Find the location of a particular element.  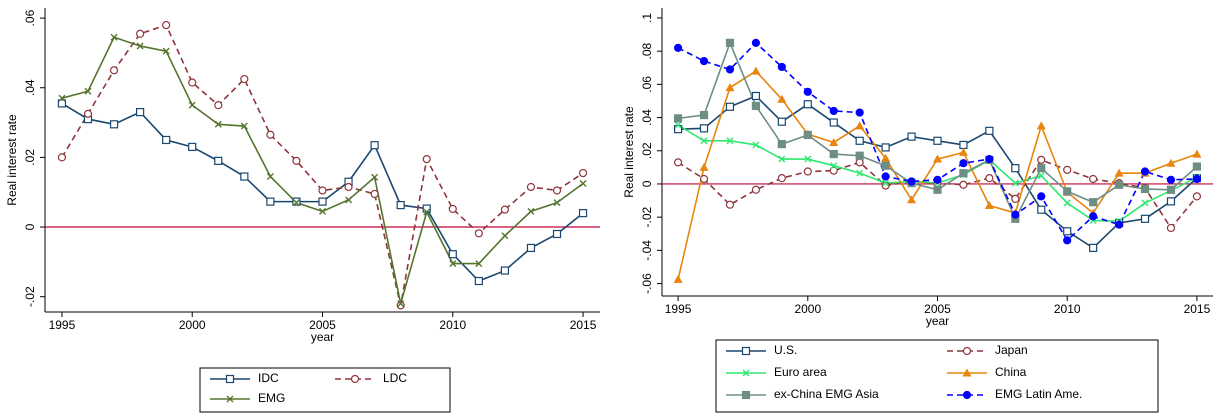

y-tick-label: .04 is located at coordinates (30, 87).